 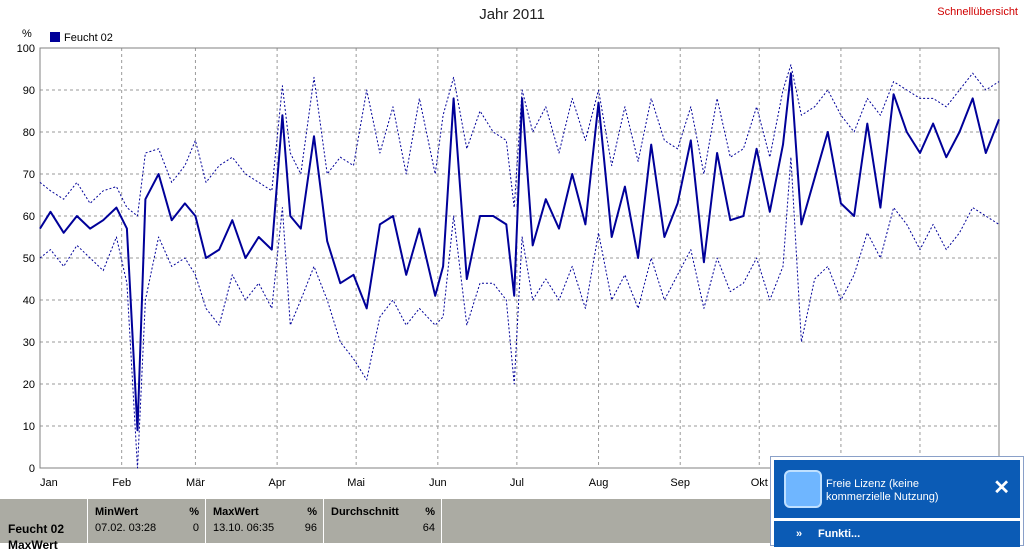 I want to click on x-axis-ticks: JanFebMärAprMaiJunJulAugSepOktNovDez, so click(x=485, y=483).